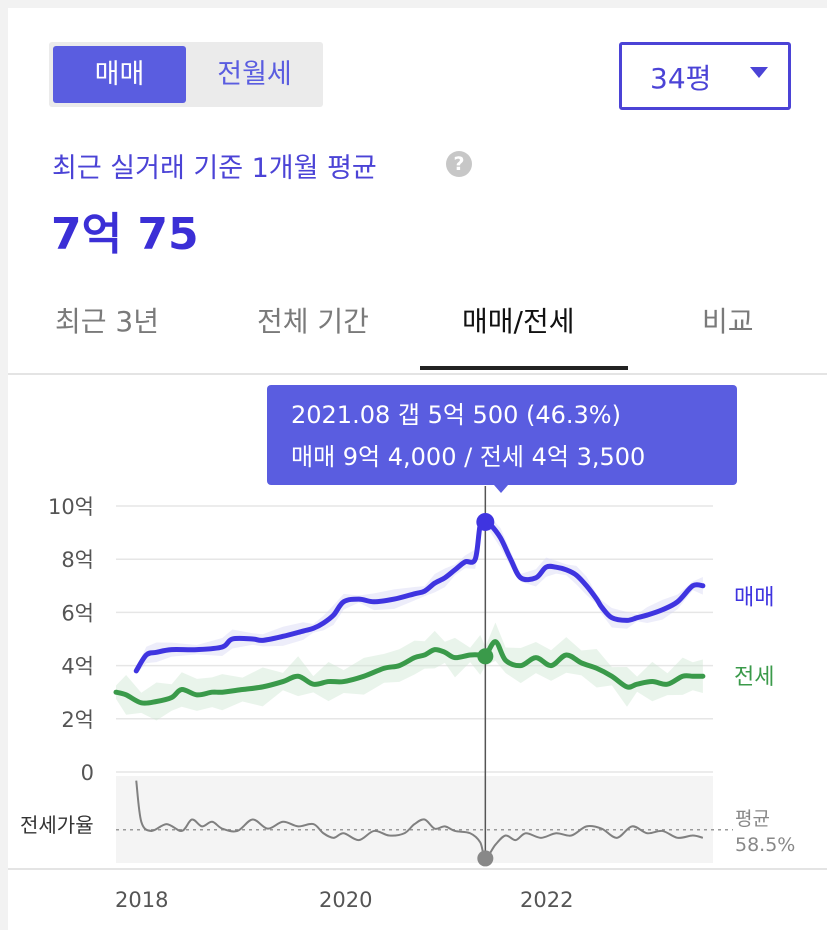  I want to click on y-tick-label: 0, so click(87, 773).